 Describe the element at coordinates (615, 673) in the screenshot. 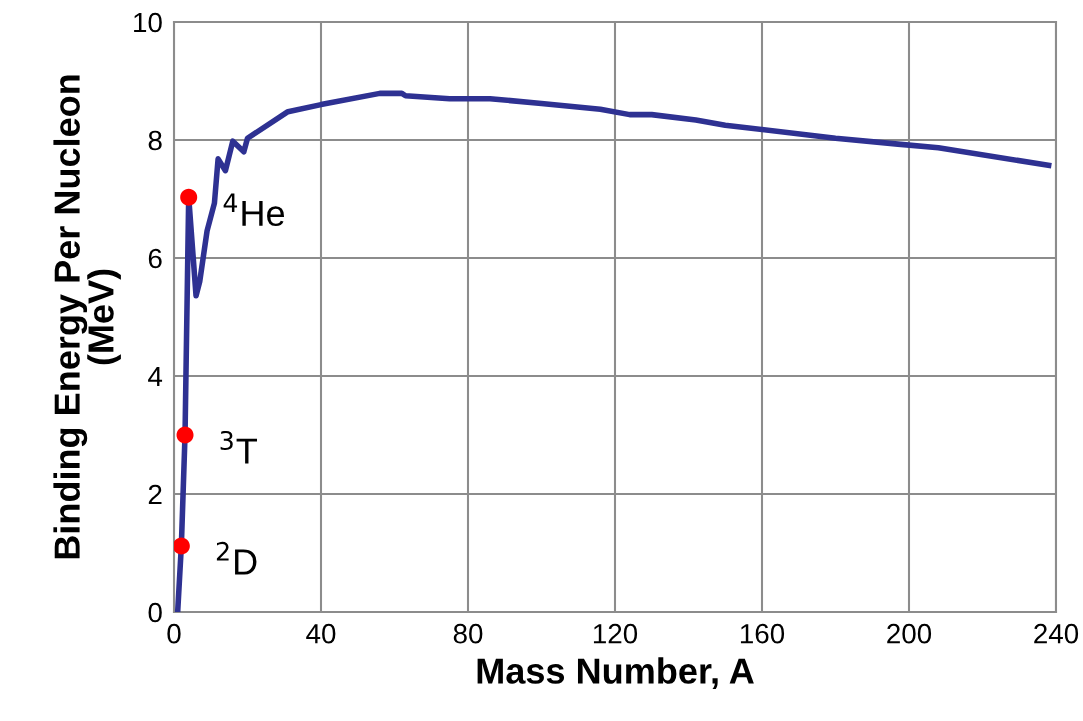

I see `x-axis-title: Mass Number, A` at that location.